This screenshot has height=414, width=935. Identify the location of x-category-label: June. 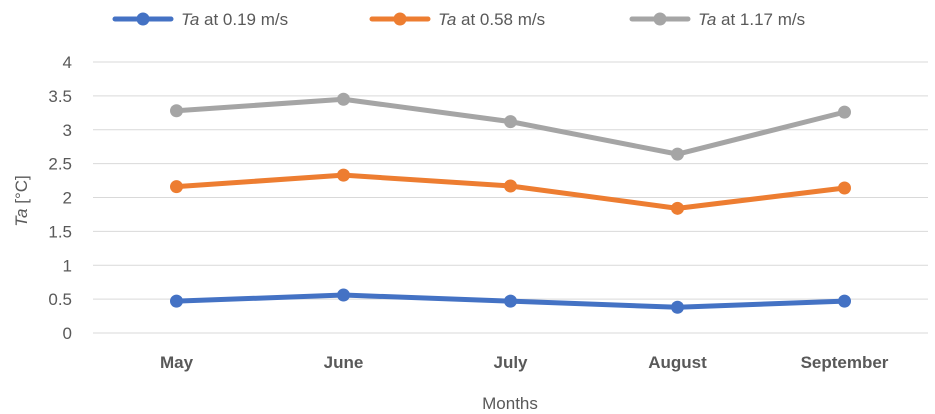
(344, 362).